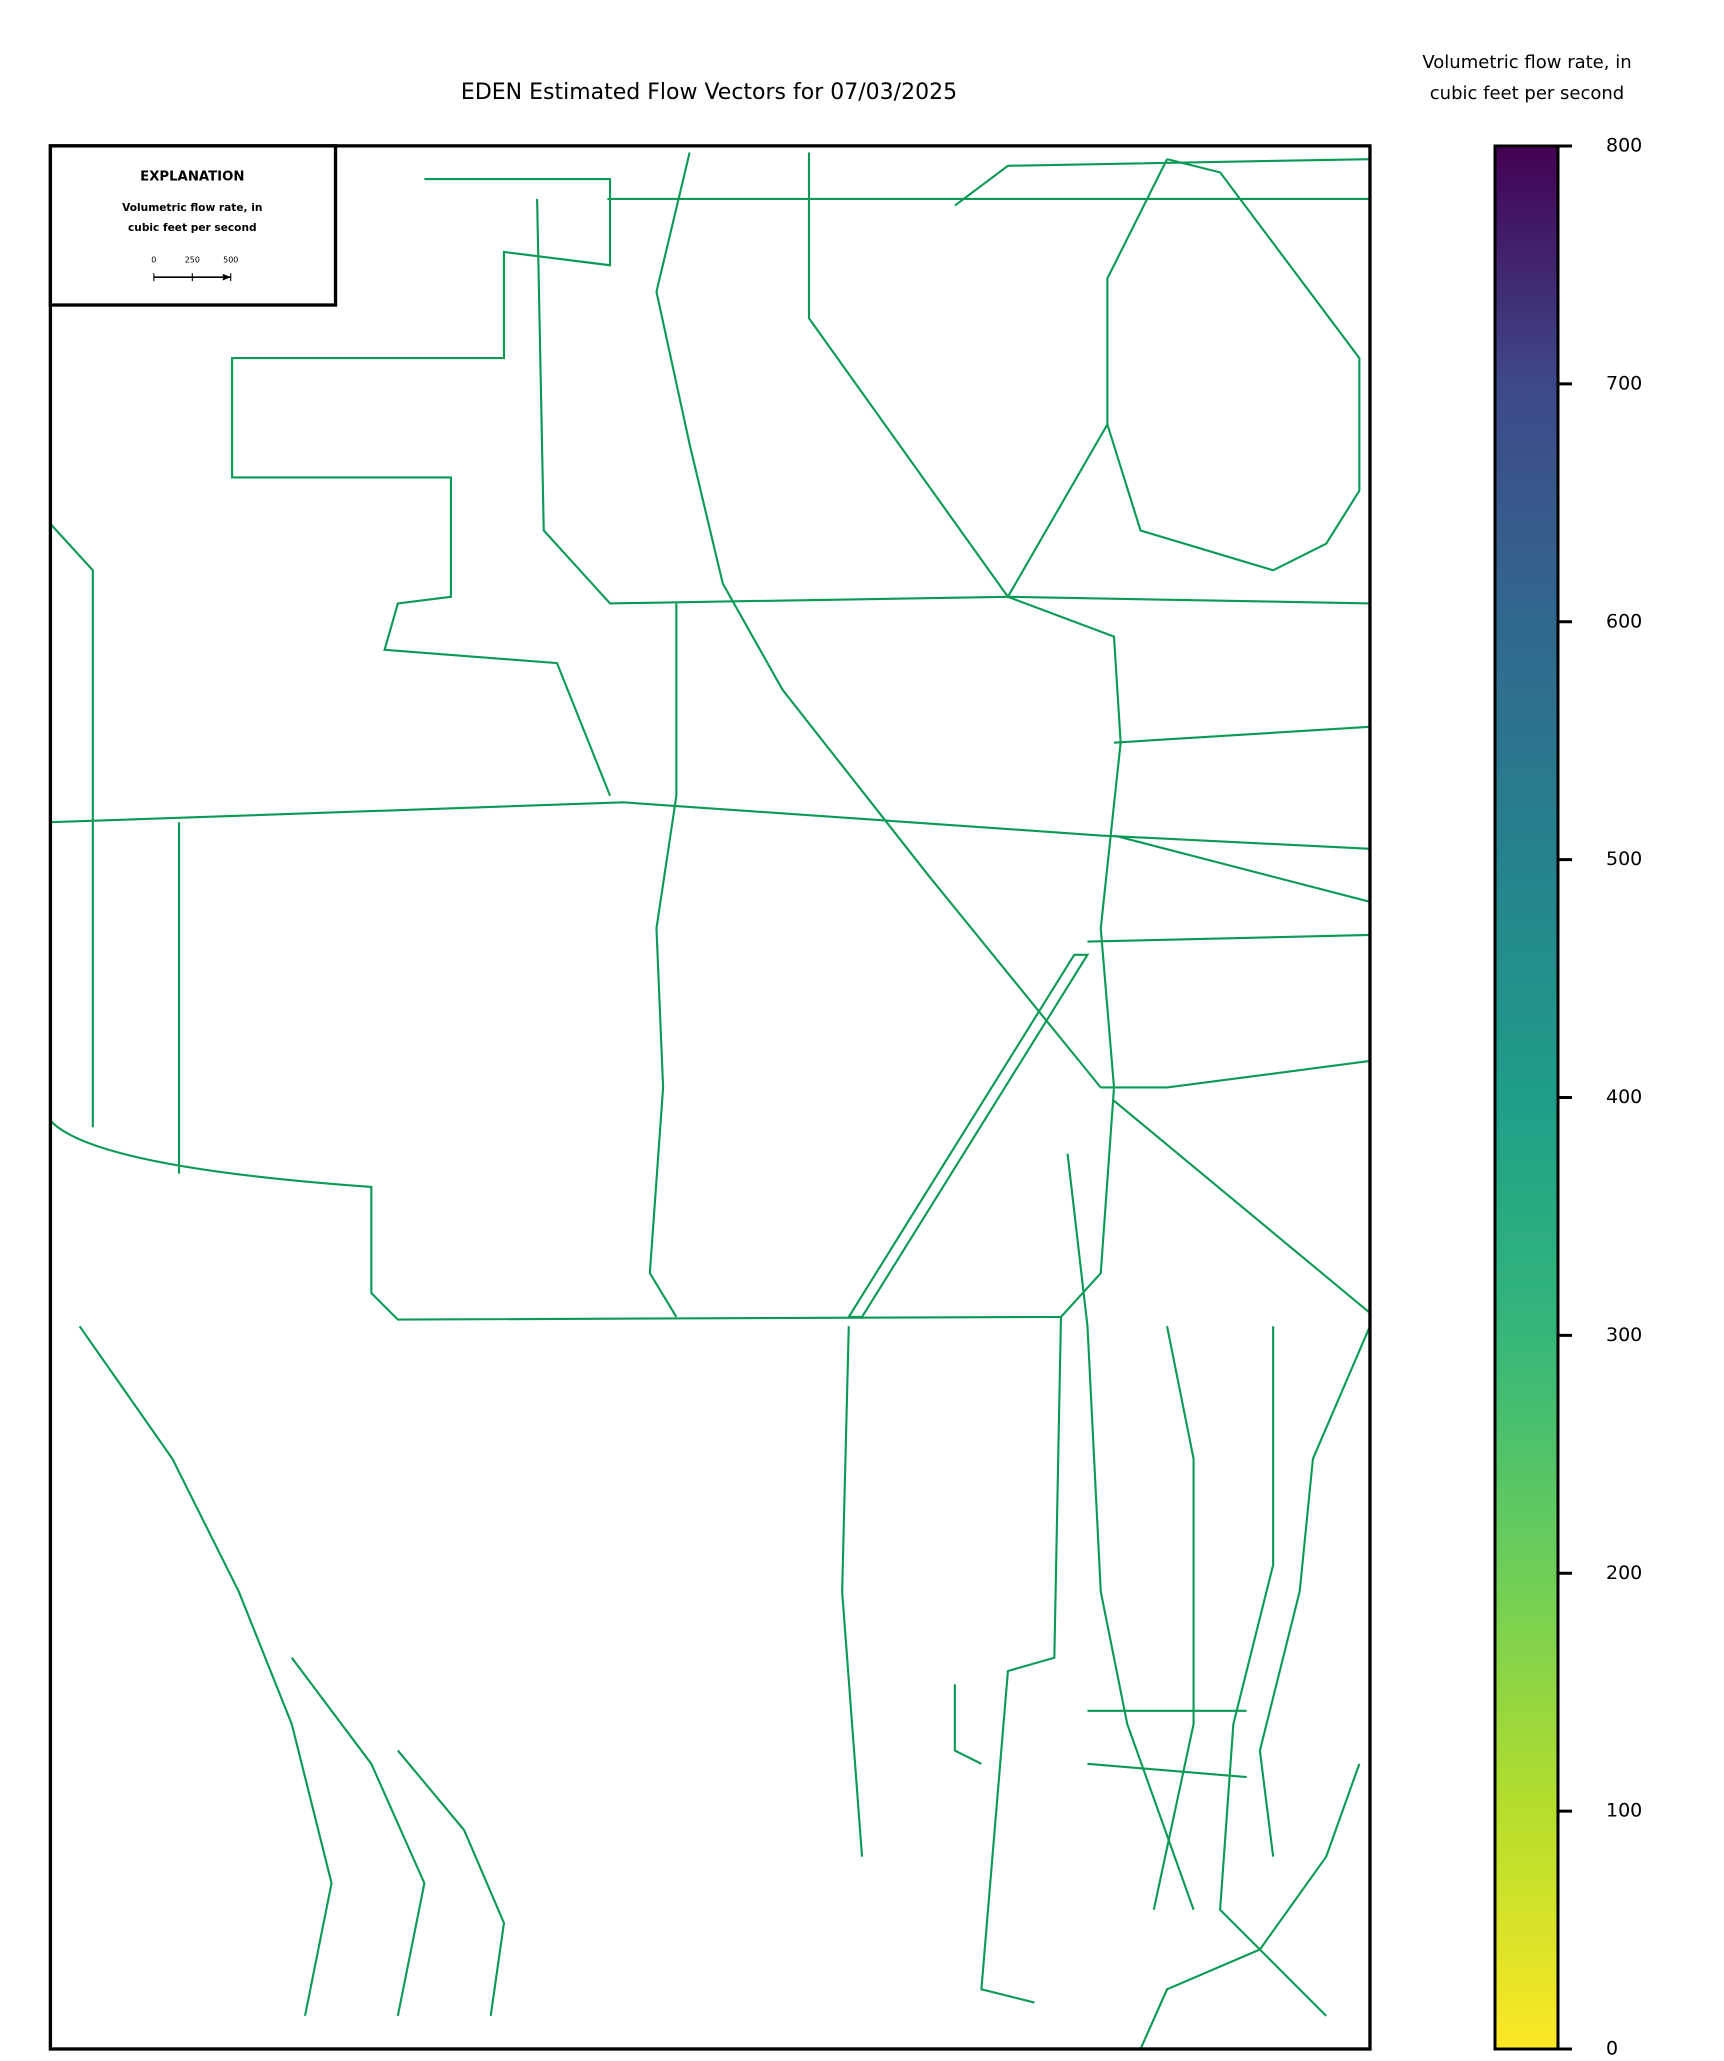 This screenshot has height=2061, width=1724. I want to click on colorbar-label: Volumetric flow rate, in, so click(1526, 62).